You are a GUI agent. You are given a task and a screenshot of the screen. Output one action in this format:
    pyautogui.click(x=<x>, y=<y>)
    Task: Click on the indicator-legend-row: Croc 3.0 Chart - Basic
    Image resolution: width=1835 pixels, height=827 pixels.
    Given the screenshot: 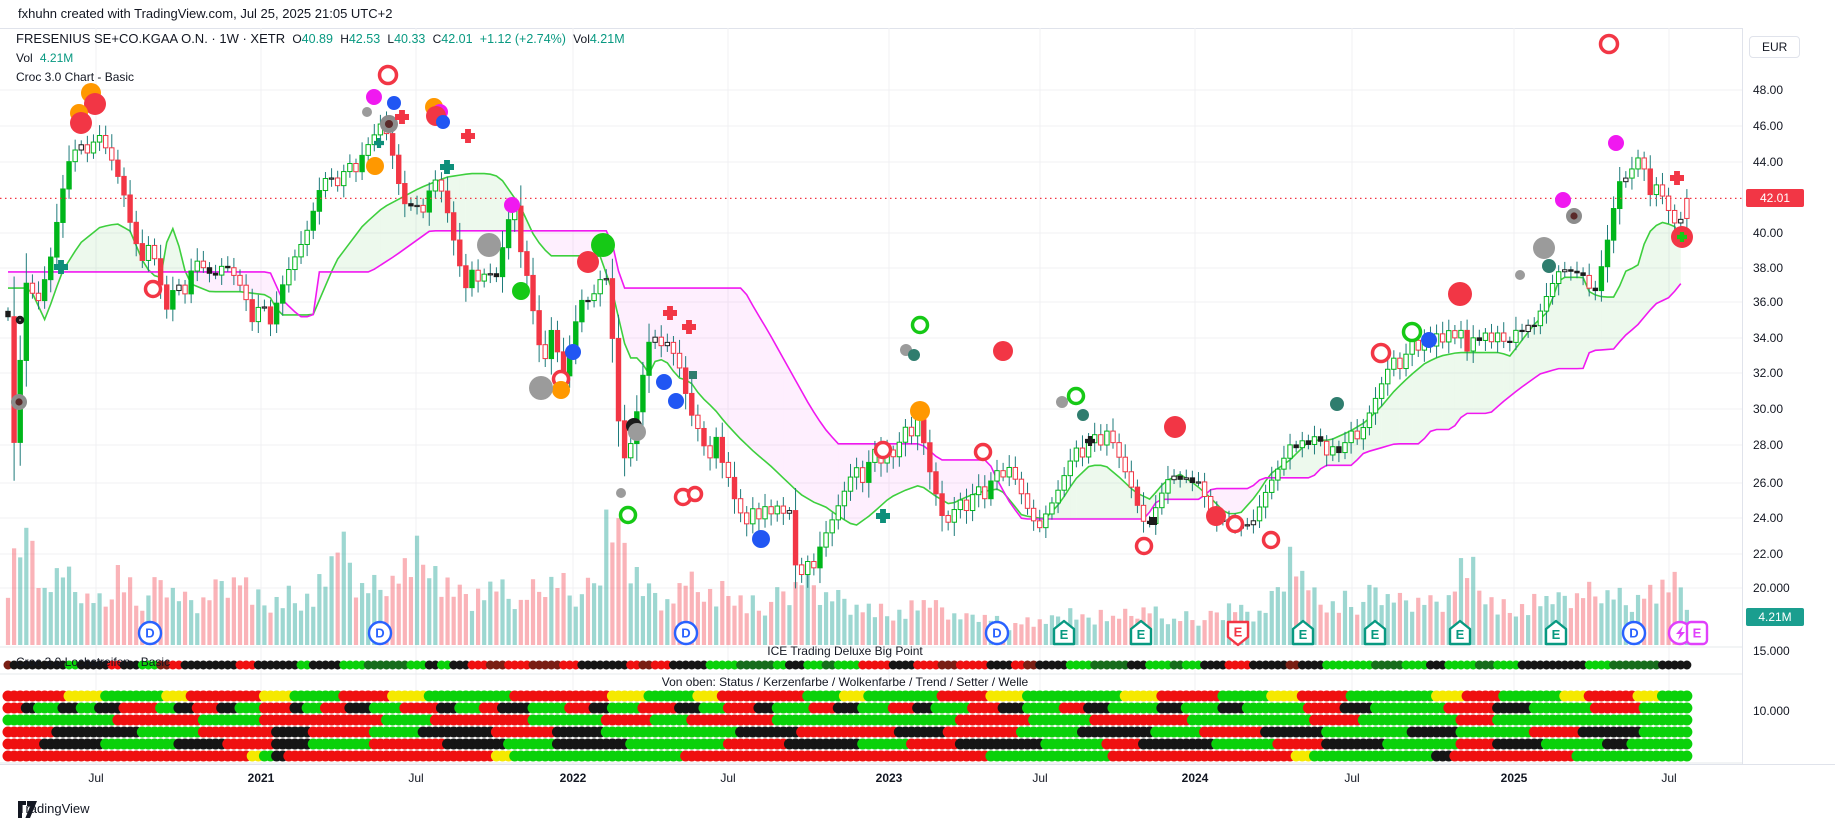 What is the action you would take?
    pyautogui.click(x=75, y=77)
    